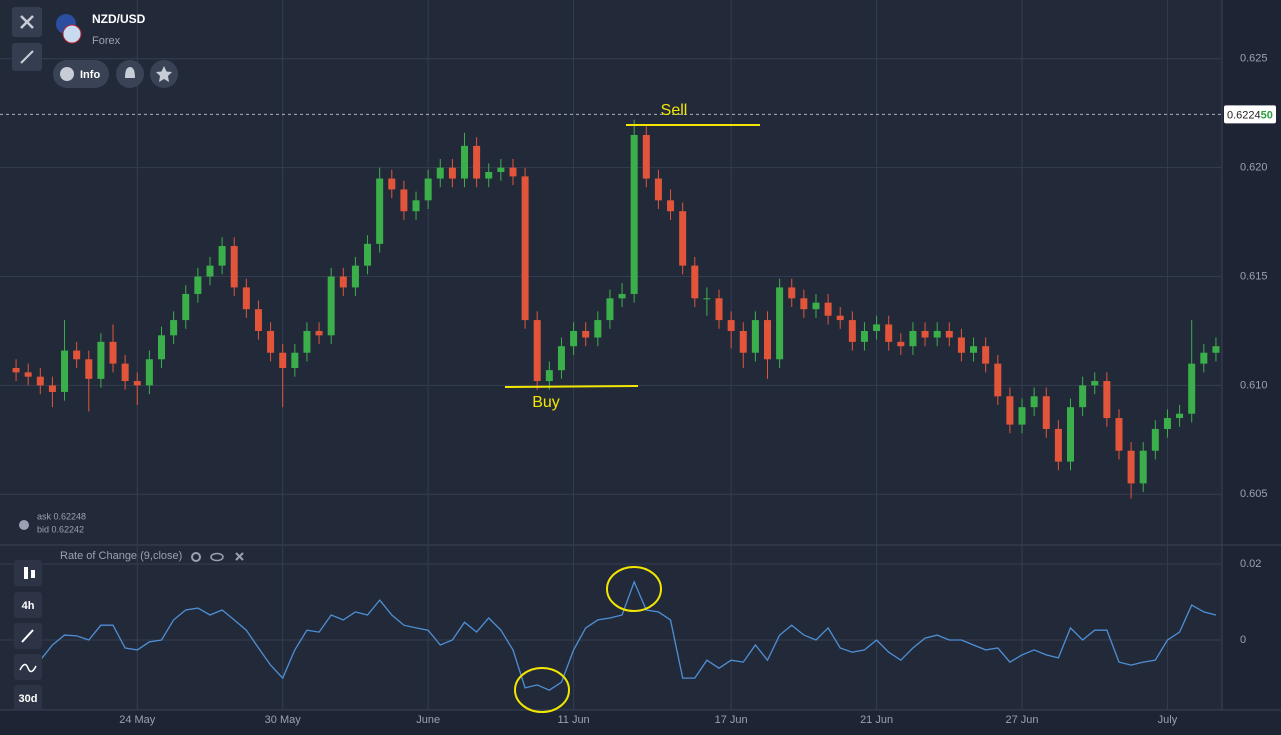 This screenshot has height=735, width=1281. What do you see at coordinates (876, 720) in the screenshot?
I see `x-tick-label: 21 Jun` at bounding box center [876, 720].